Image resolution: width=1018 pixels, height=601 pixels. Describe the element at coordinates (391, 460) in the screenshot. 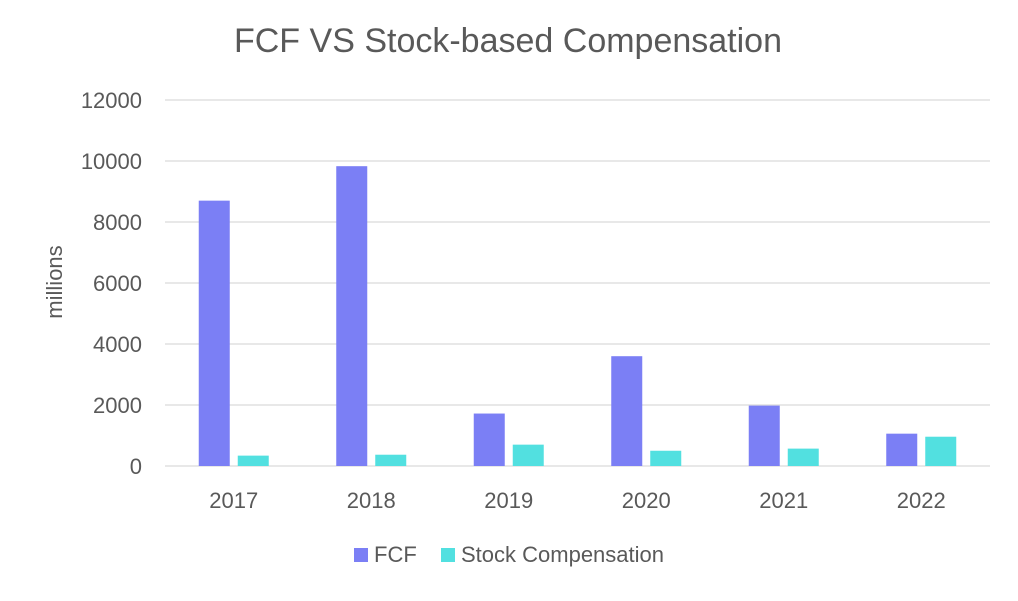

I see `bar-stock-compensation-2018` at that location.